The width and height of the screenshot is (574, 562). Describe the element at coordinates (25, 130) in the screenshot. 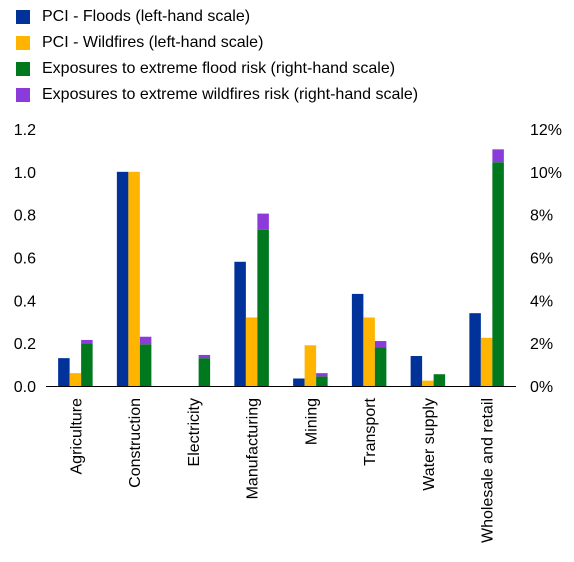

I see `left-tick-label: 1.2` at that location.